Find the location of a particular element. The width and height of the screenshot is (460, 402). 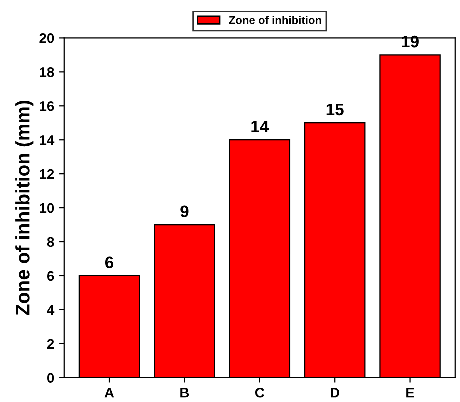

y-tick-label: 16 is located at coordinates (47, 106).